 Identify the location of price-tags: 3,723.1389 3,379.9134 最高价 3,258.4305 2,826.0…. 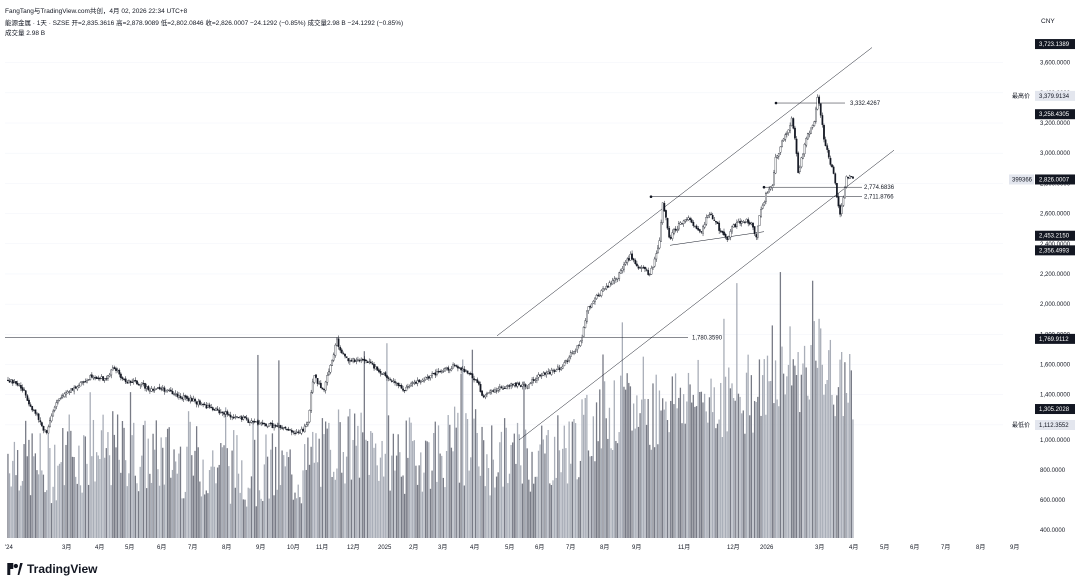
(1042, 234).